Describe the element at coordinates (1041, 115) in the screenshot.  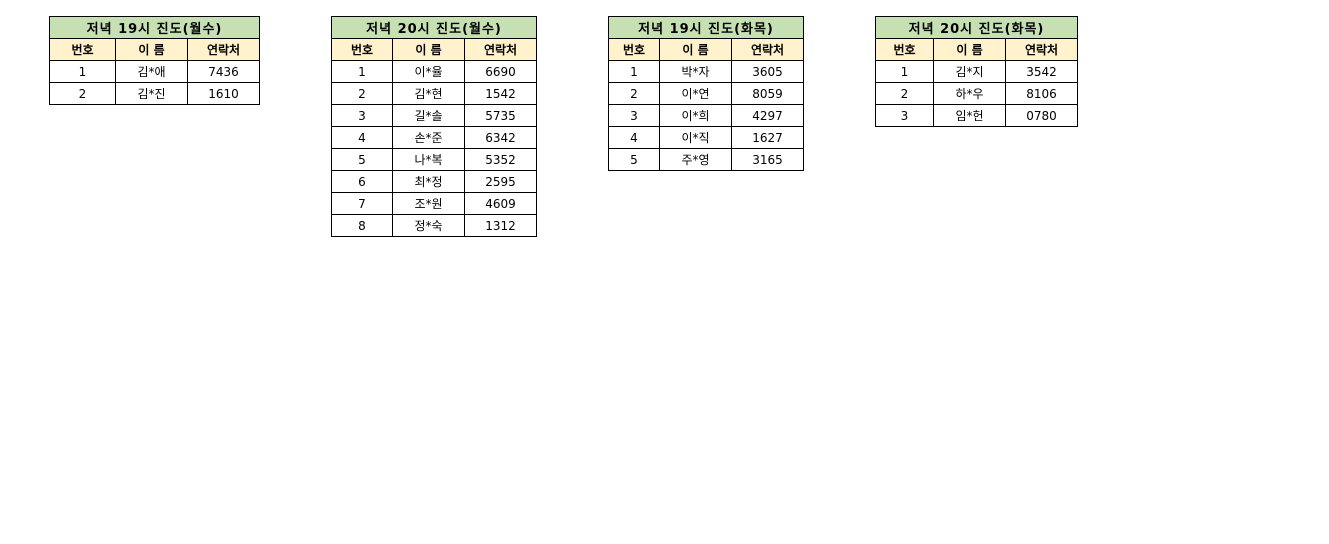
I see `cell-contact: 0780` at that location.